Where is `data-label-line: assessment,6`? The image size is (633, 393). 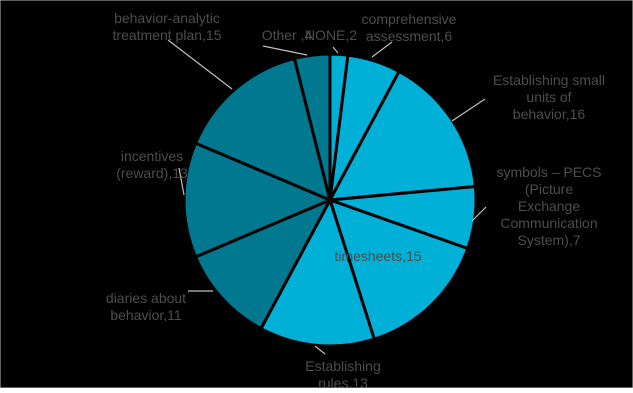
data-label-line: assessment,6 is located at coordinates (409, 36).